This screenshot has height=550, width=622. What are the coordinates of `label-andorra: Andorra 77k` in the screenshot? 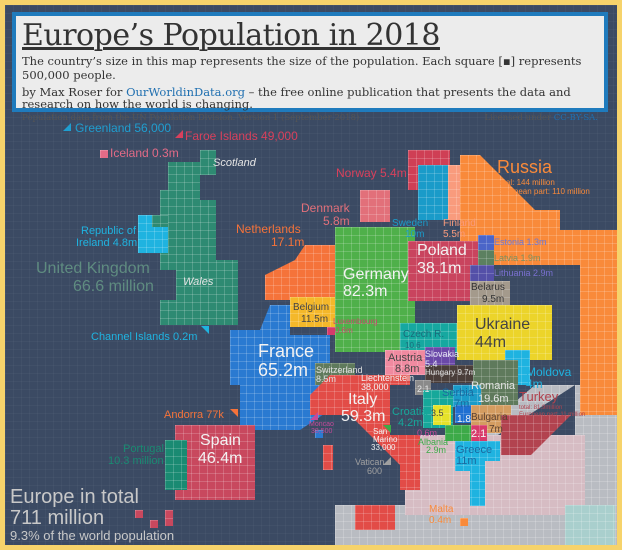 It's located at (194, 415).